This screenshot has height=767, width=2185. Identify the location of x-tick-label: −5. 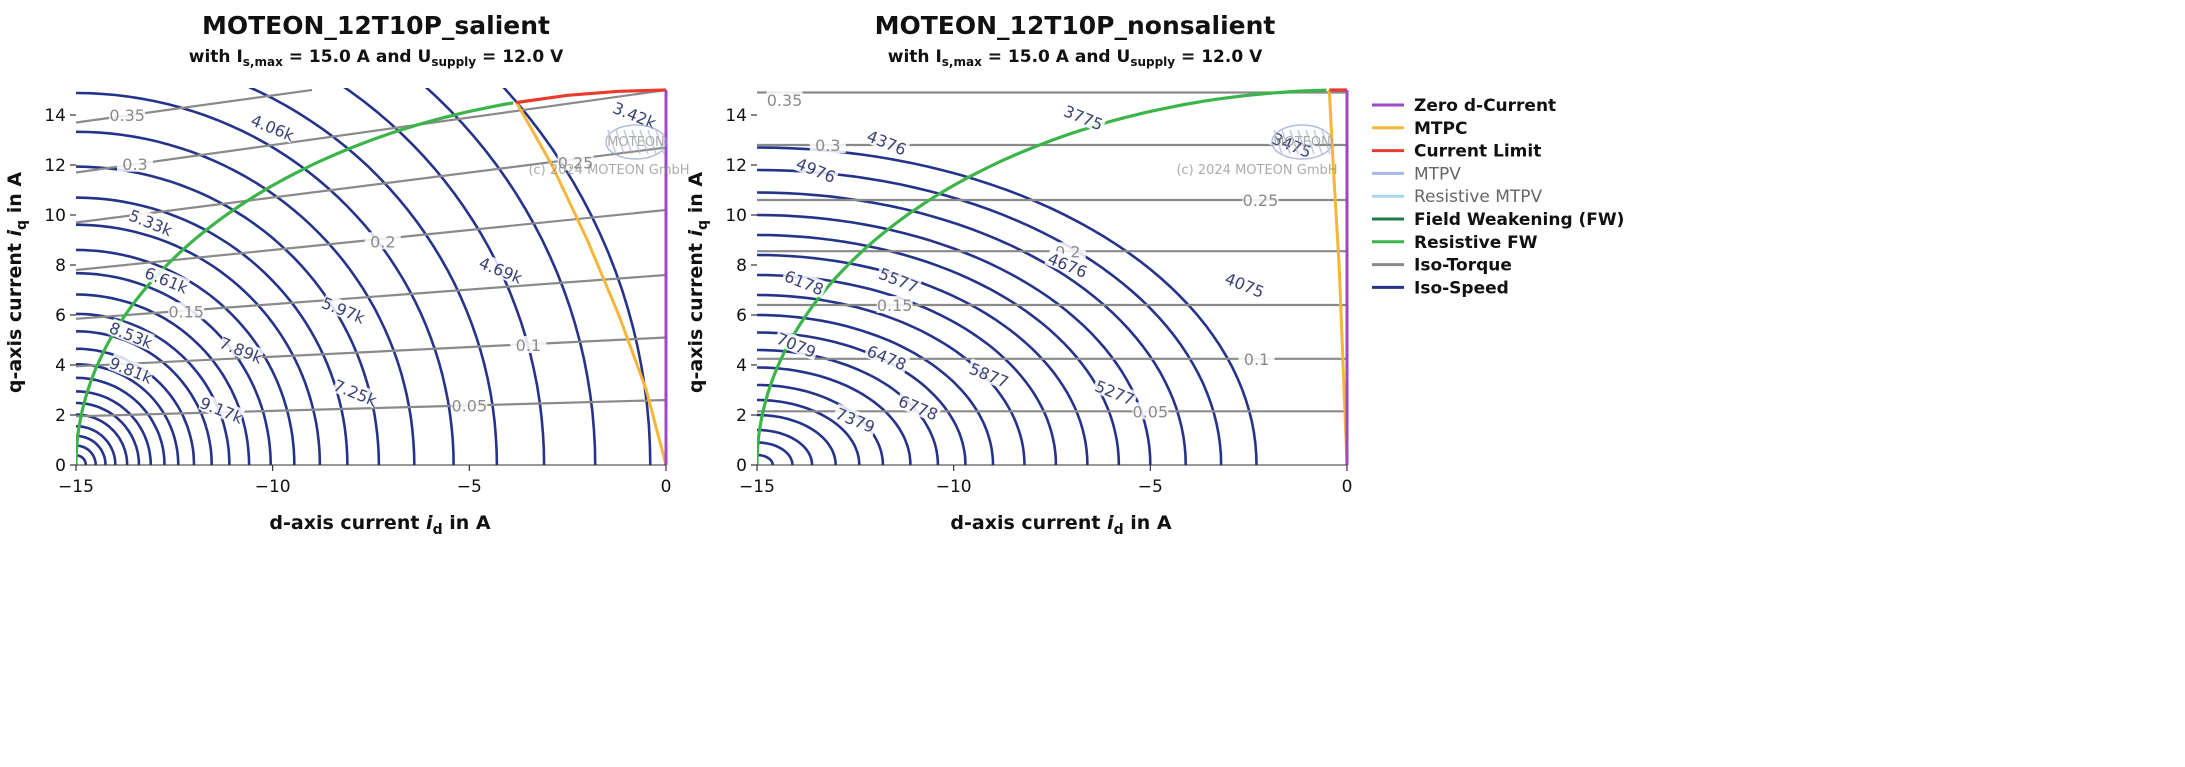
(469, 487).